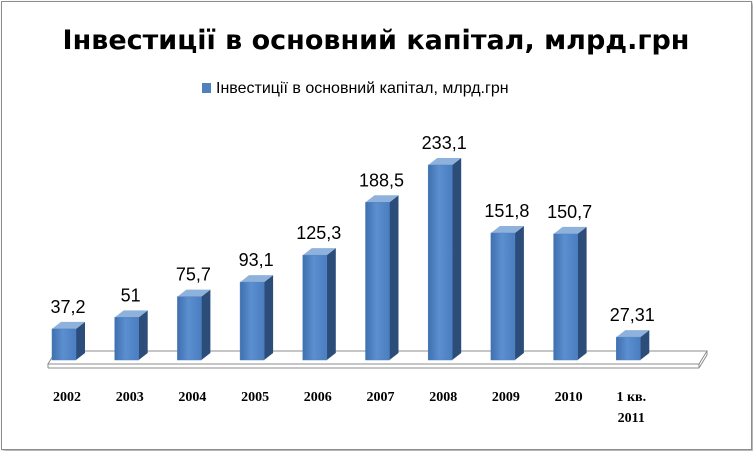  I want to click on x-tick-label: 2002, so click(67, 397).